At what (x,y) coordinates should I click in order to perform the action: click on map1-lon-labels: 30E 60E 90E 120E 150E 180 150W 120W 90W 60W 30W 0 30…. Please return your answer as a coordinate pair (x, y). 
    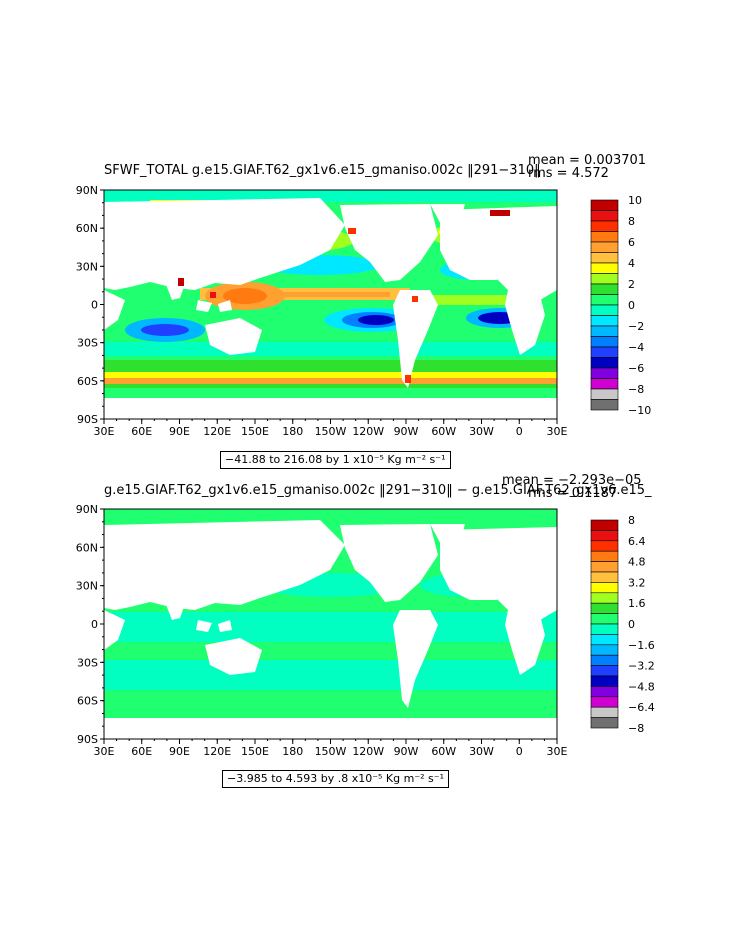
    Looking at the image, I should click on (331, 431).